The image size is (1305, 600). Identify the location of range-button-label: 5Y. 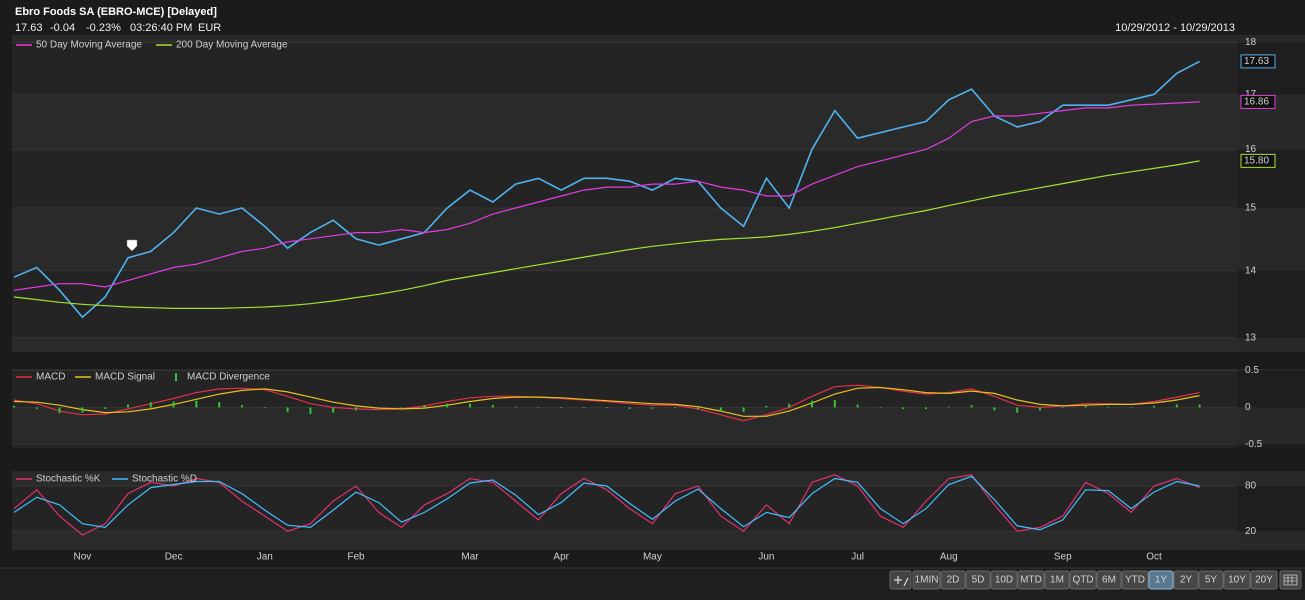
(1211, 580).